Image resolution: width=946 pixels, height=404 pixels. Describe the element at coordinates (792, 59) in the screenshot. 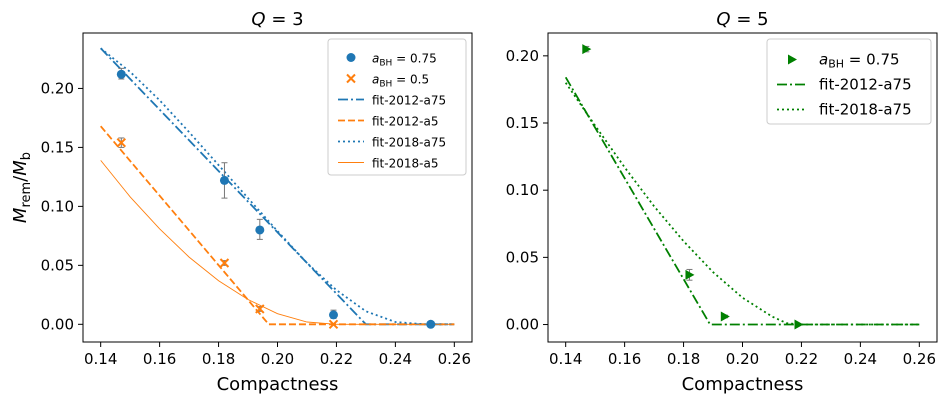

I see `legend-marker-triangle` at that location.